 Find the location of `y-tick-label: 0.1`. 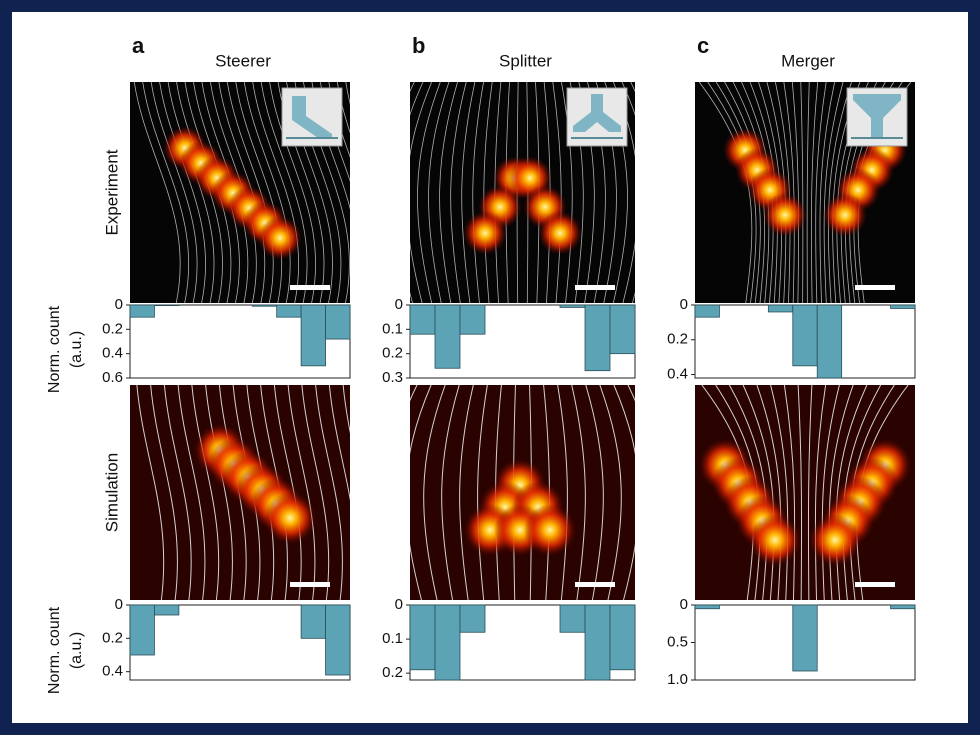

y-tick-label: 0.1 is located at coordinates (392, 328).